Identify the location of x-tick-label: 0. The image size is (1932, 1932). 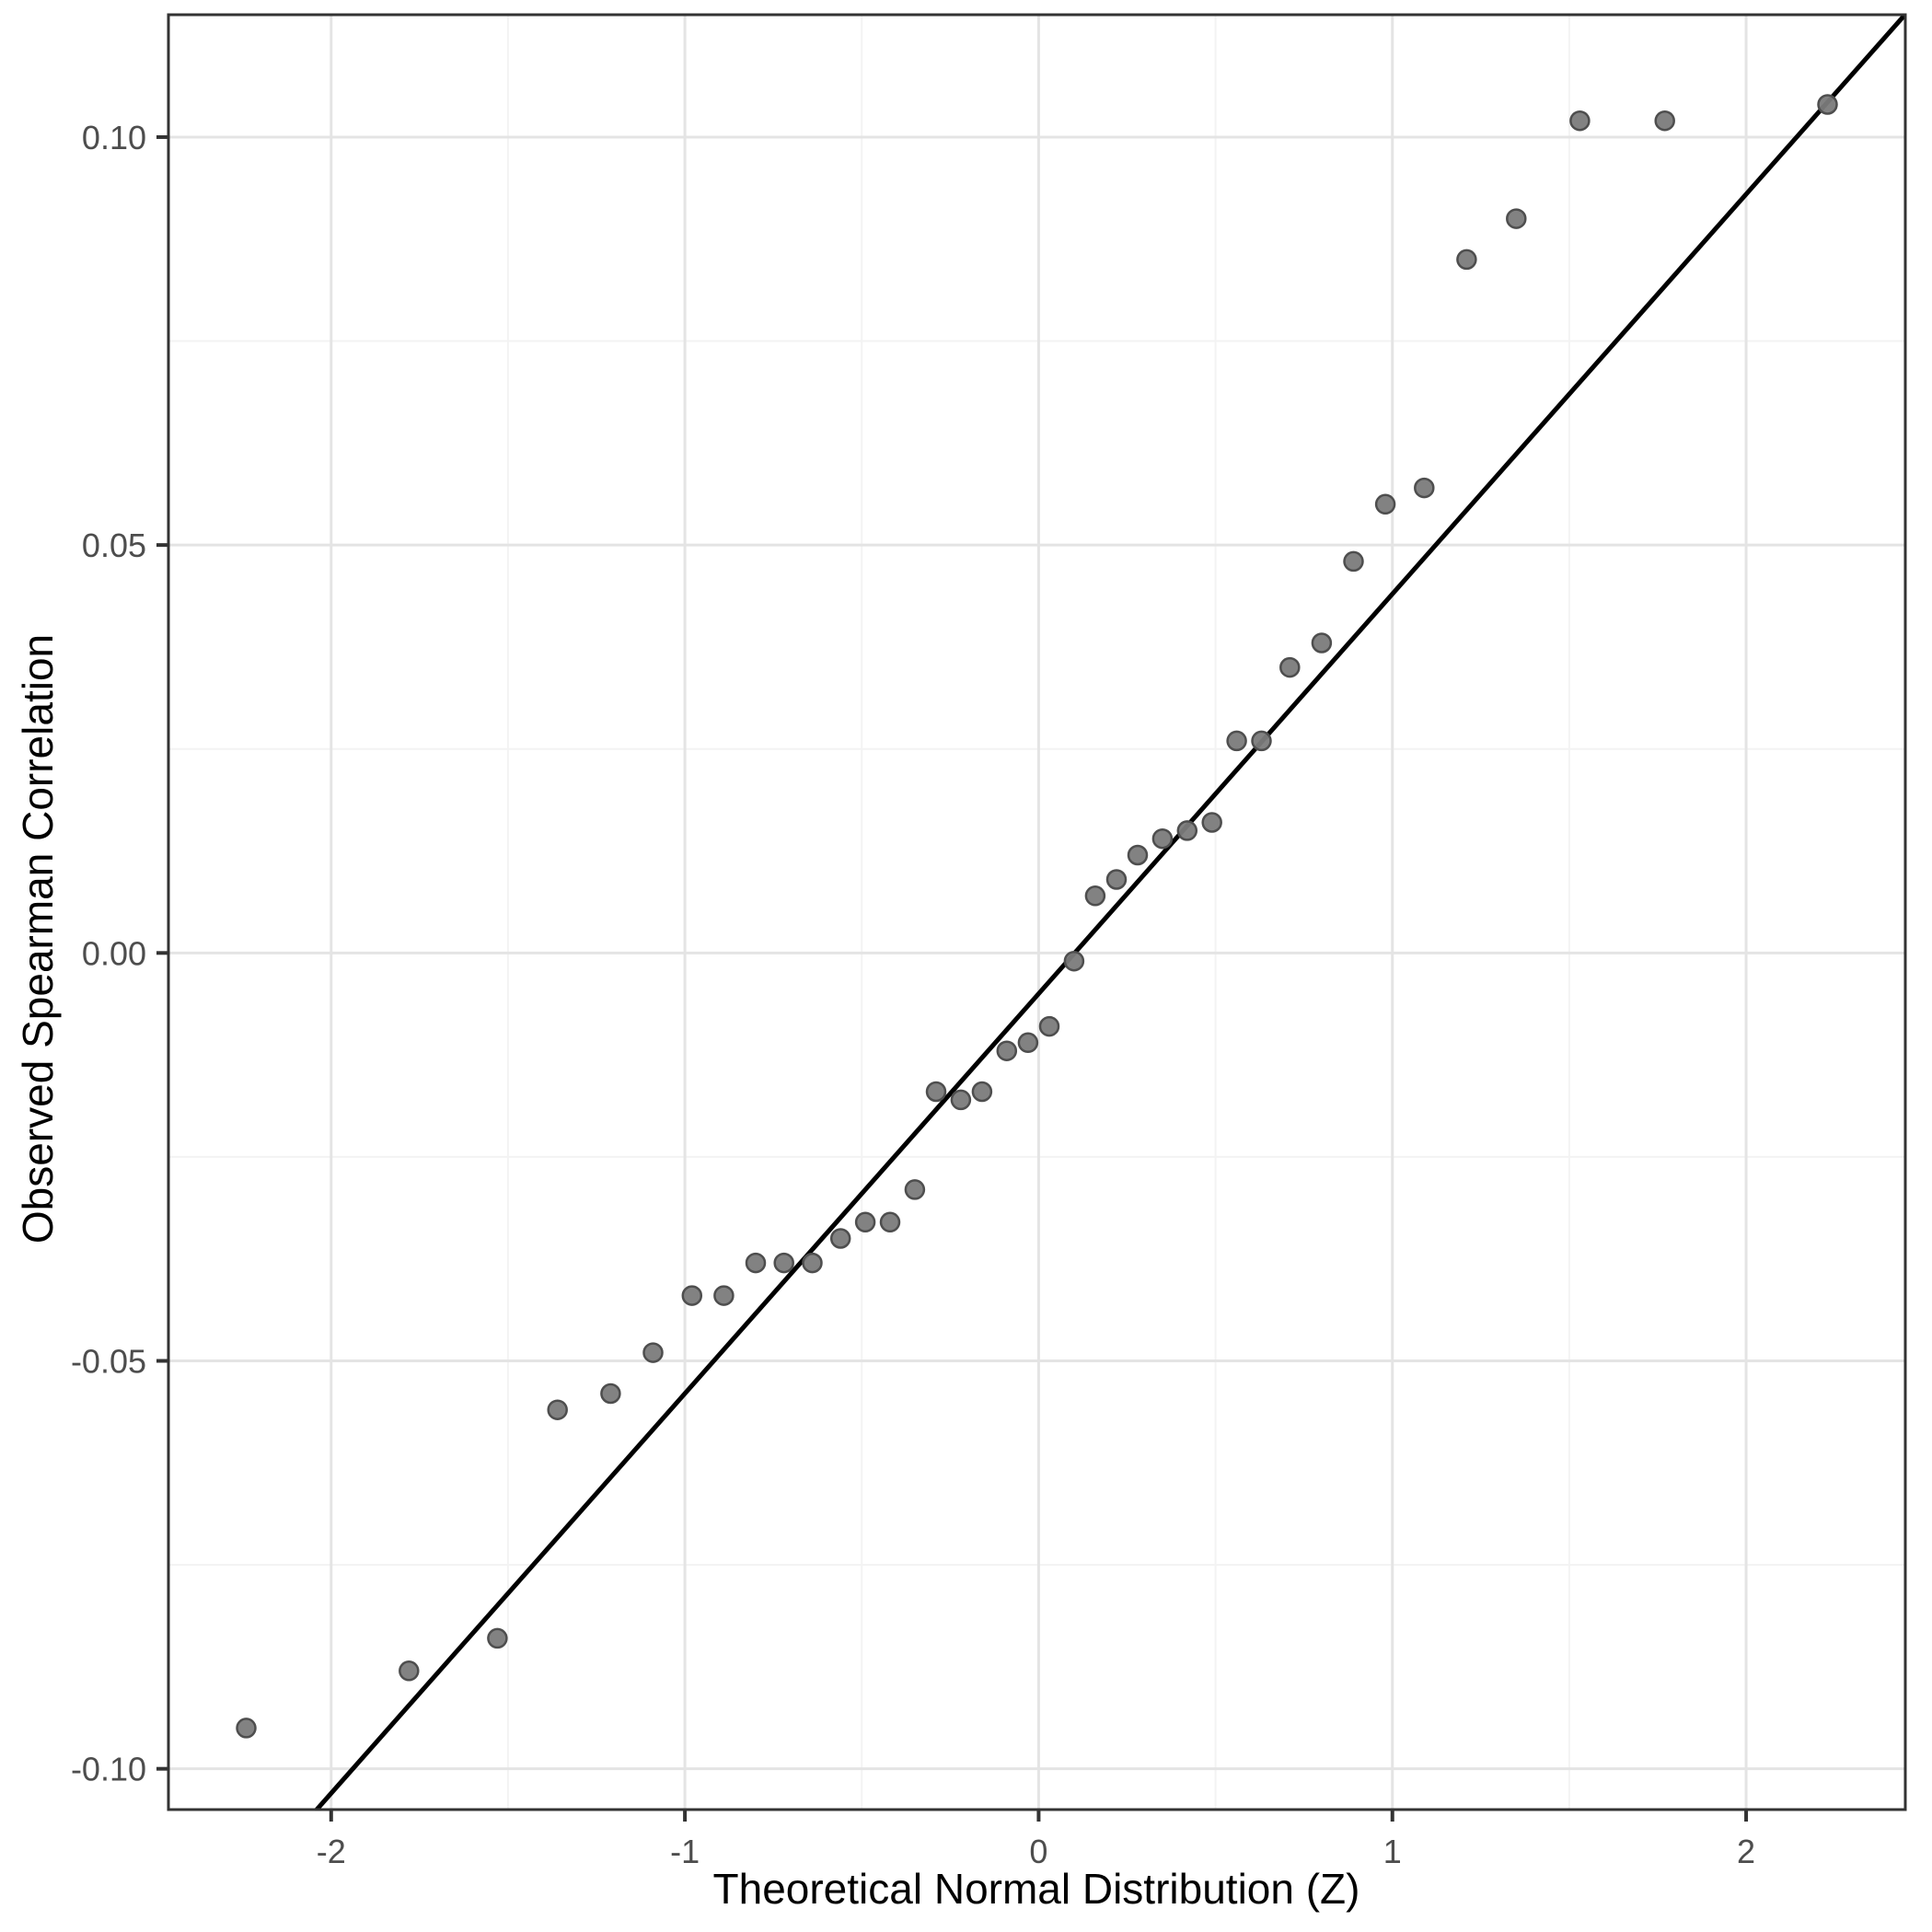
(1038, 1852).